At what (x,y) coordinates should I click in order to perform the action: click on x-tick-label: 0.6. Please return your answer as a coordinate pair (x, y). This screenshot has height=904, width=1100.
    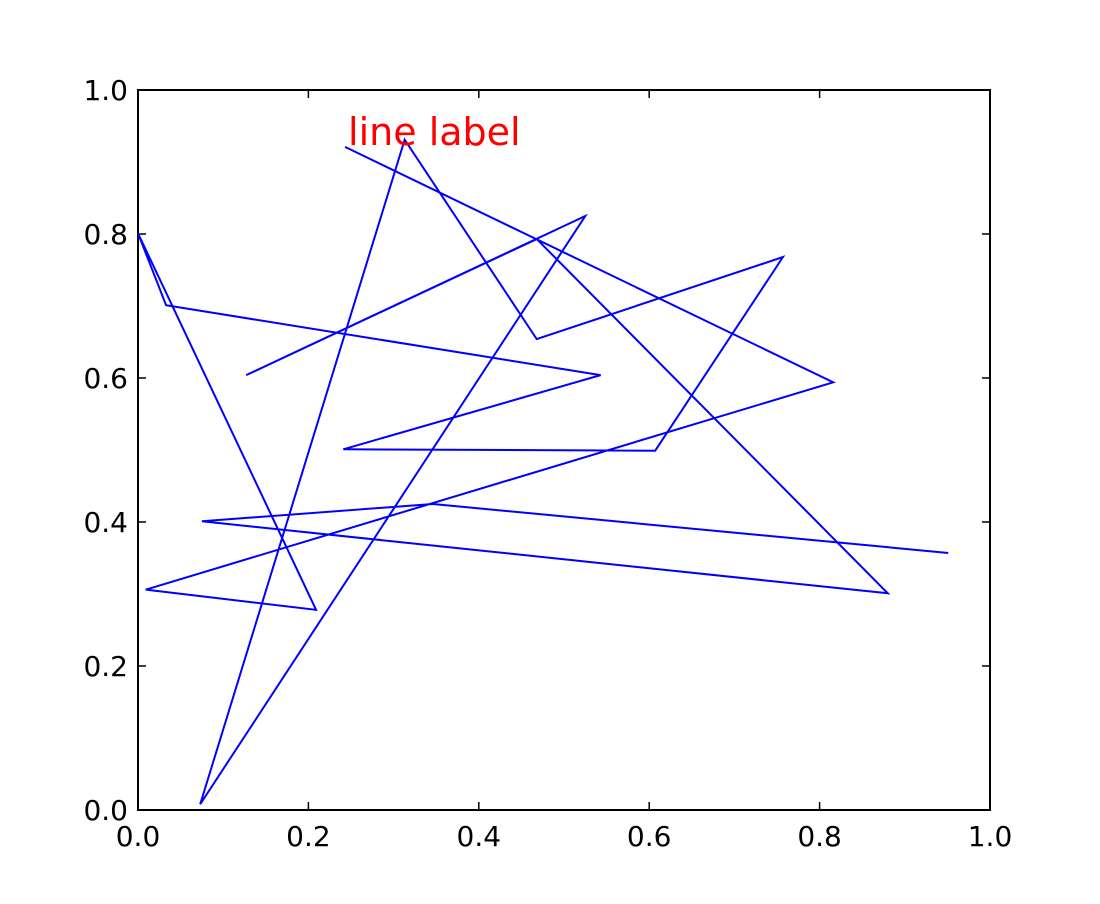
    Looking at the image, I should click on (649, 836).